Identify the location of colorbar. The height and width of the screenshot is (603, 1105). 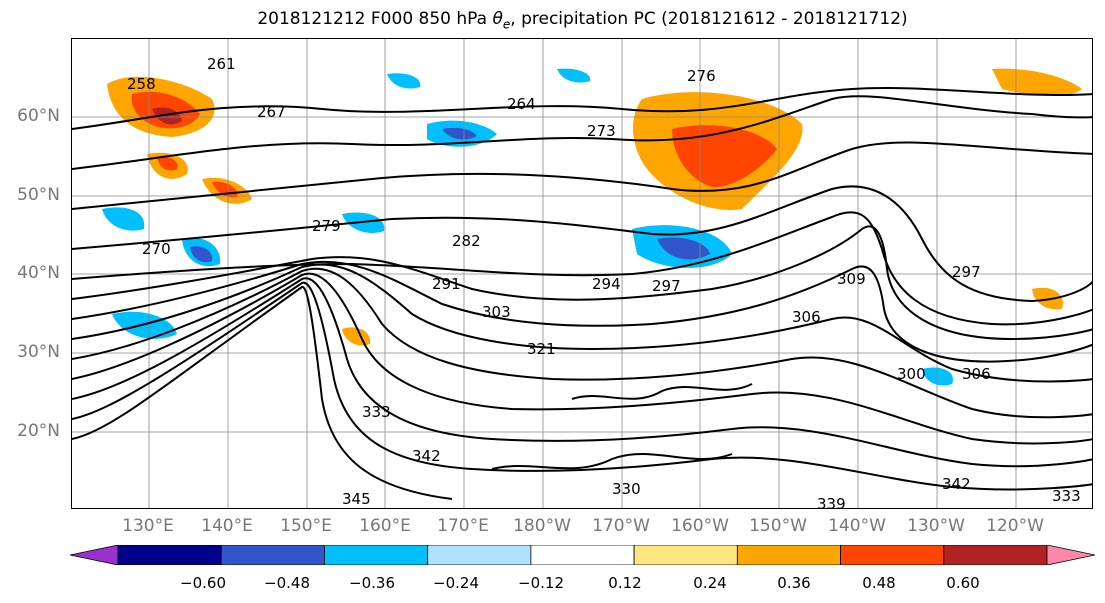
(582, 555).